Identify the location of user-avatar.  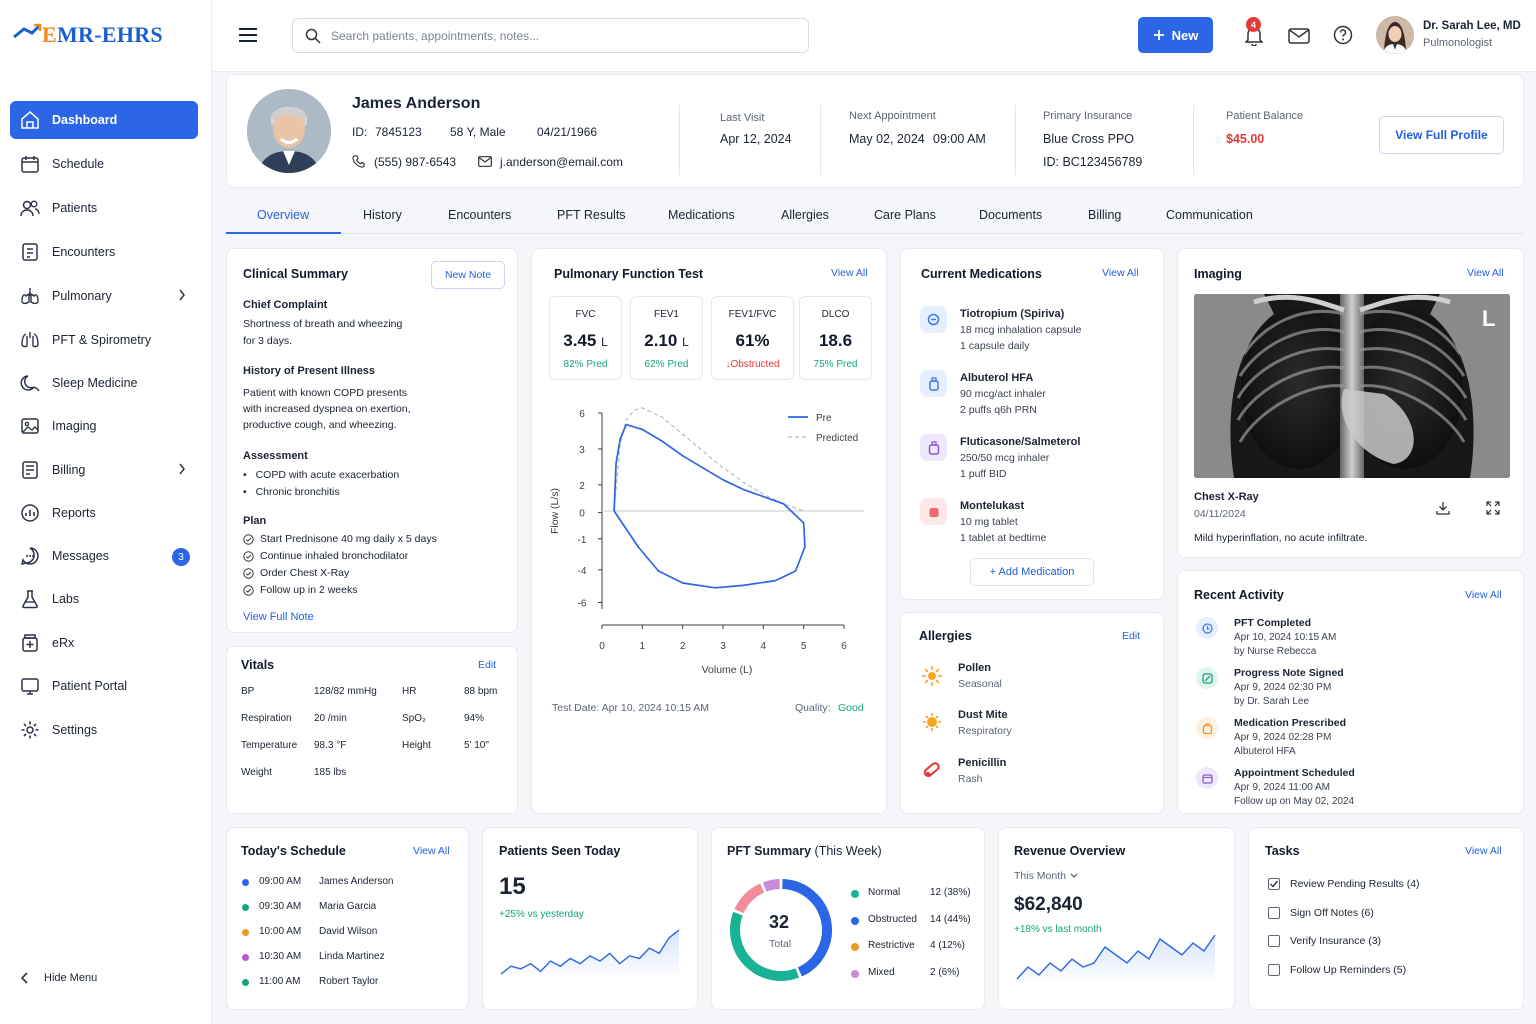
(1395, 35).